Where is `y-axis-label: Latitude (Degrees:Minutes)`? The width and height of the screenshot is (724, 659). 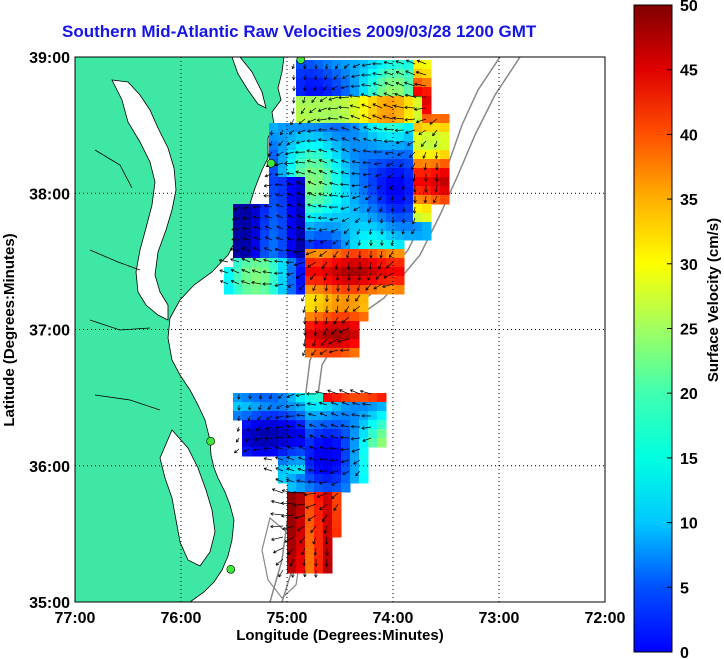
y-axis-label: Latitude (Degrees:Minutes) is located at coordinates (9, 329).